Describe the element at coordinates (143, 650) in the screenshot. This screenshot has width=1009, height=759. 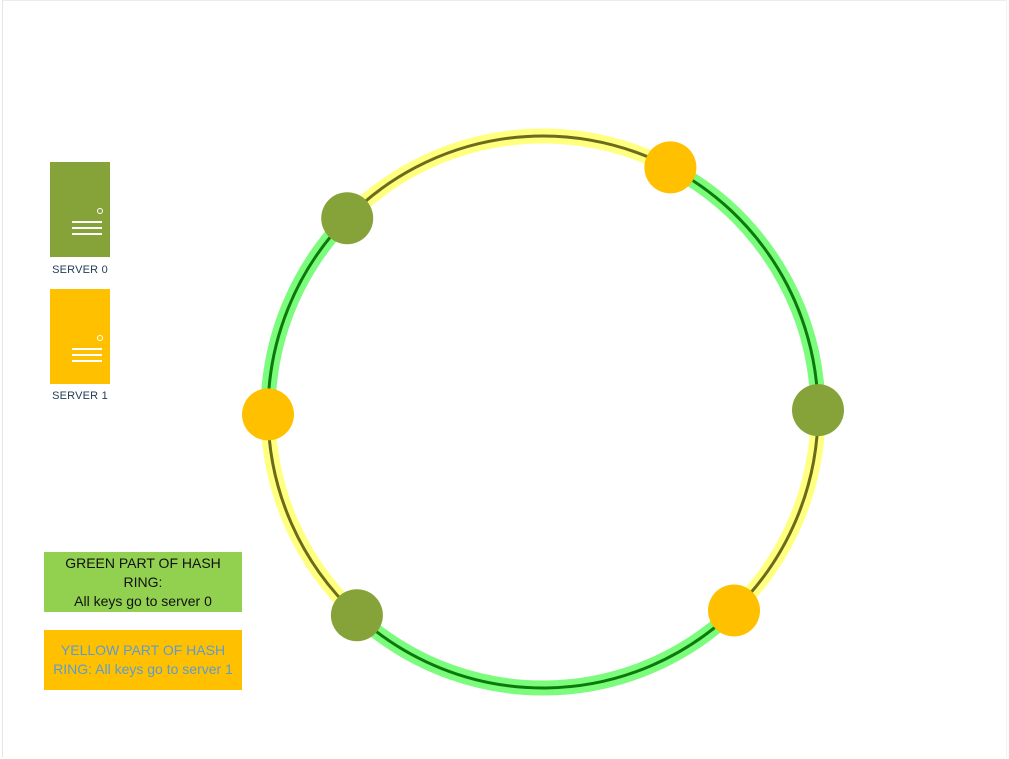
I see `legend-yellow-line1: YELLOW PART OF HASH` at that location.